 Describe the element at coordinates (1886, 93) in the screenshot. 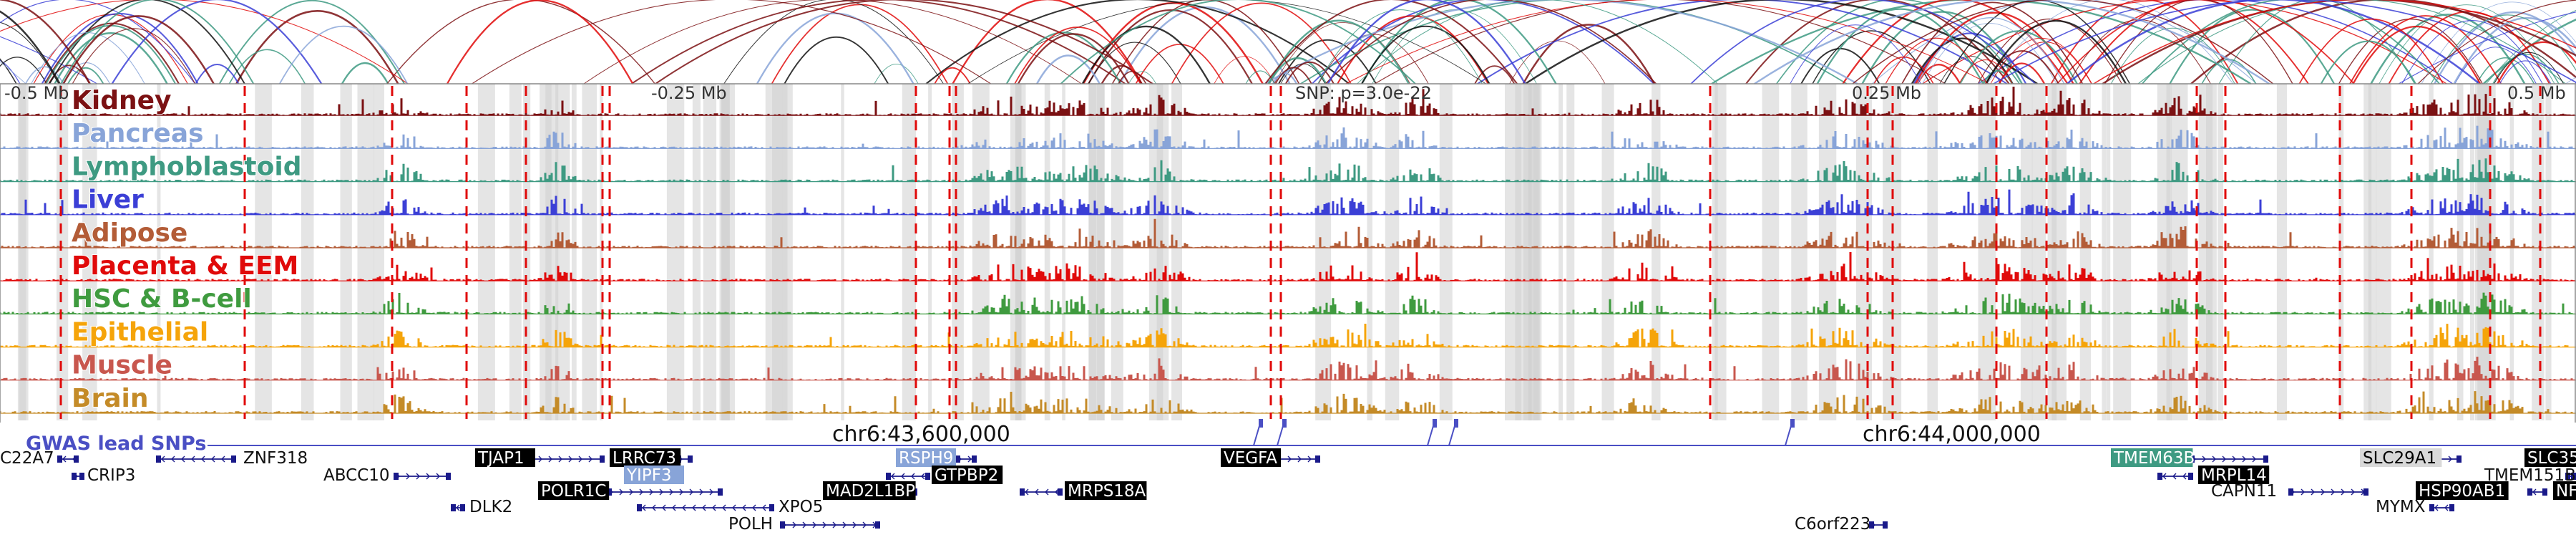

I see `ruler-mid-right-label: 0.25 Mb` at that location.